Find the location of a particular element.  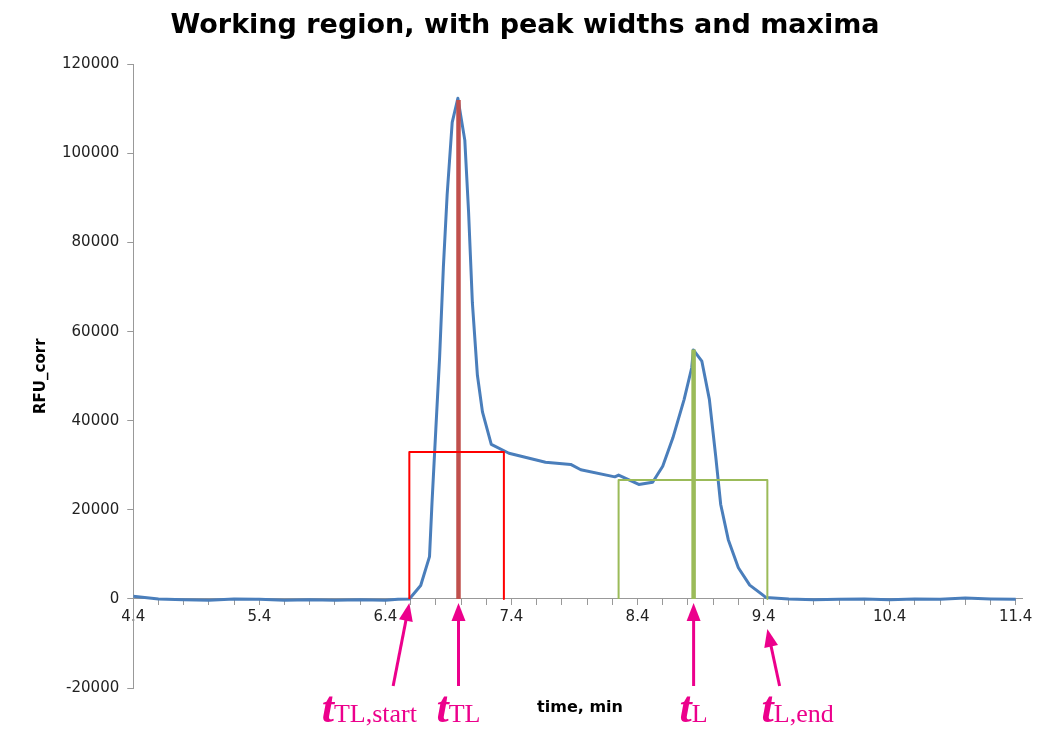

x-tick-label: 10.4 is located at coordinates (889, 615).